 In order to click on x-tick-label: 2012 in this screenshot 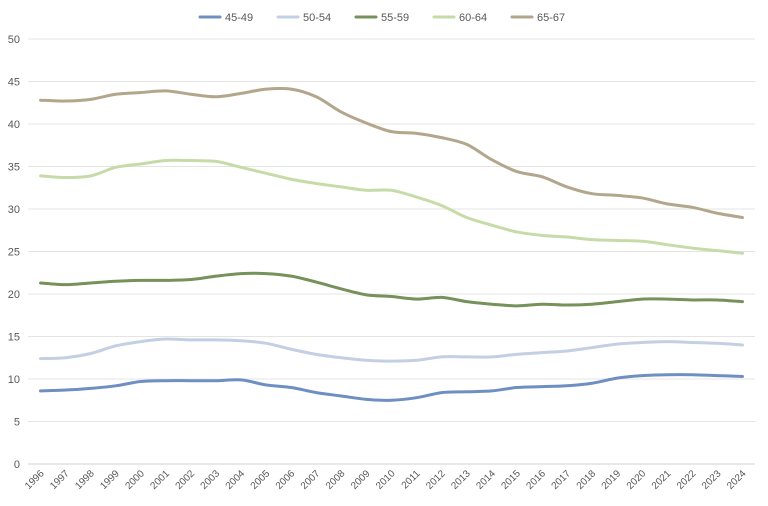, I will do `click(436, 480)`.